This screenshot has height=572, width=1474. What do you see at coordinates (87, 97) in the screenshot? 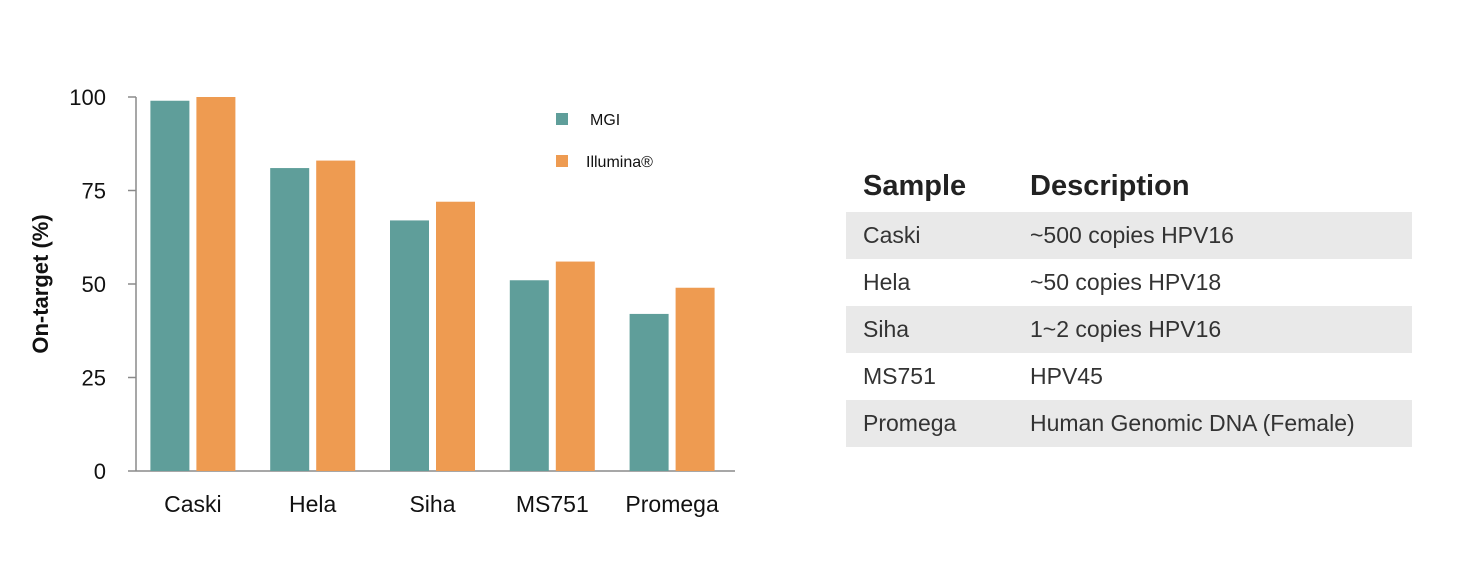
I see `y-tick-label: 100` at bounding box center [87, 97].